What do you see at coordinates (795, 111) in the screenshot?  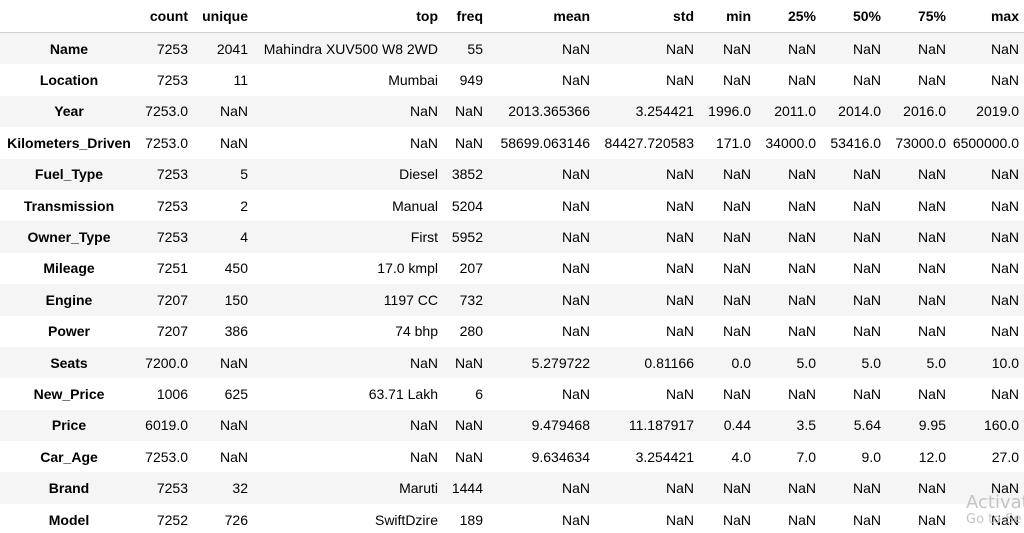 I see `table-cell: 2011.0` at bounding box center [795, 111].